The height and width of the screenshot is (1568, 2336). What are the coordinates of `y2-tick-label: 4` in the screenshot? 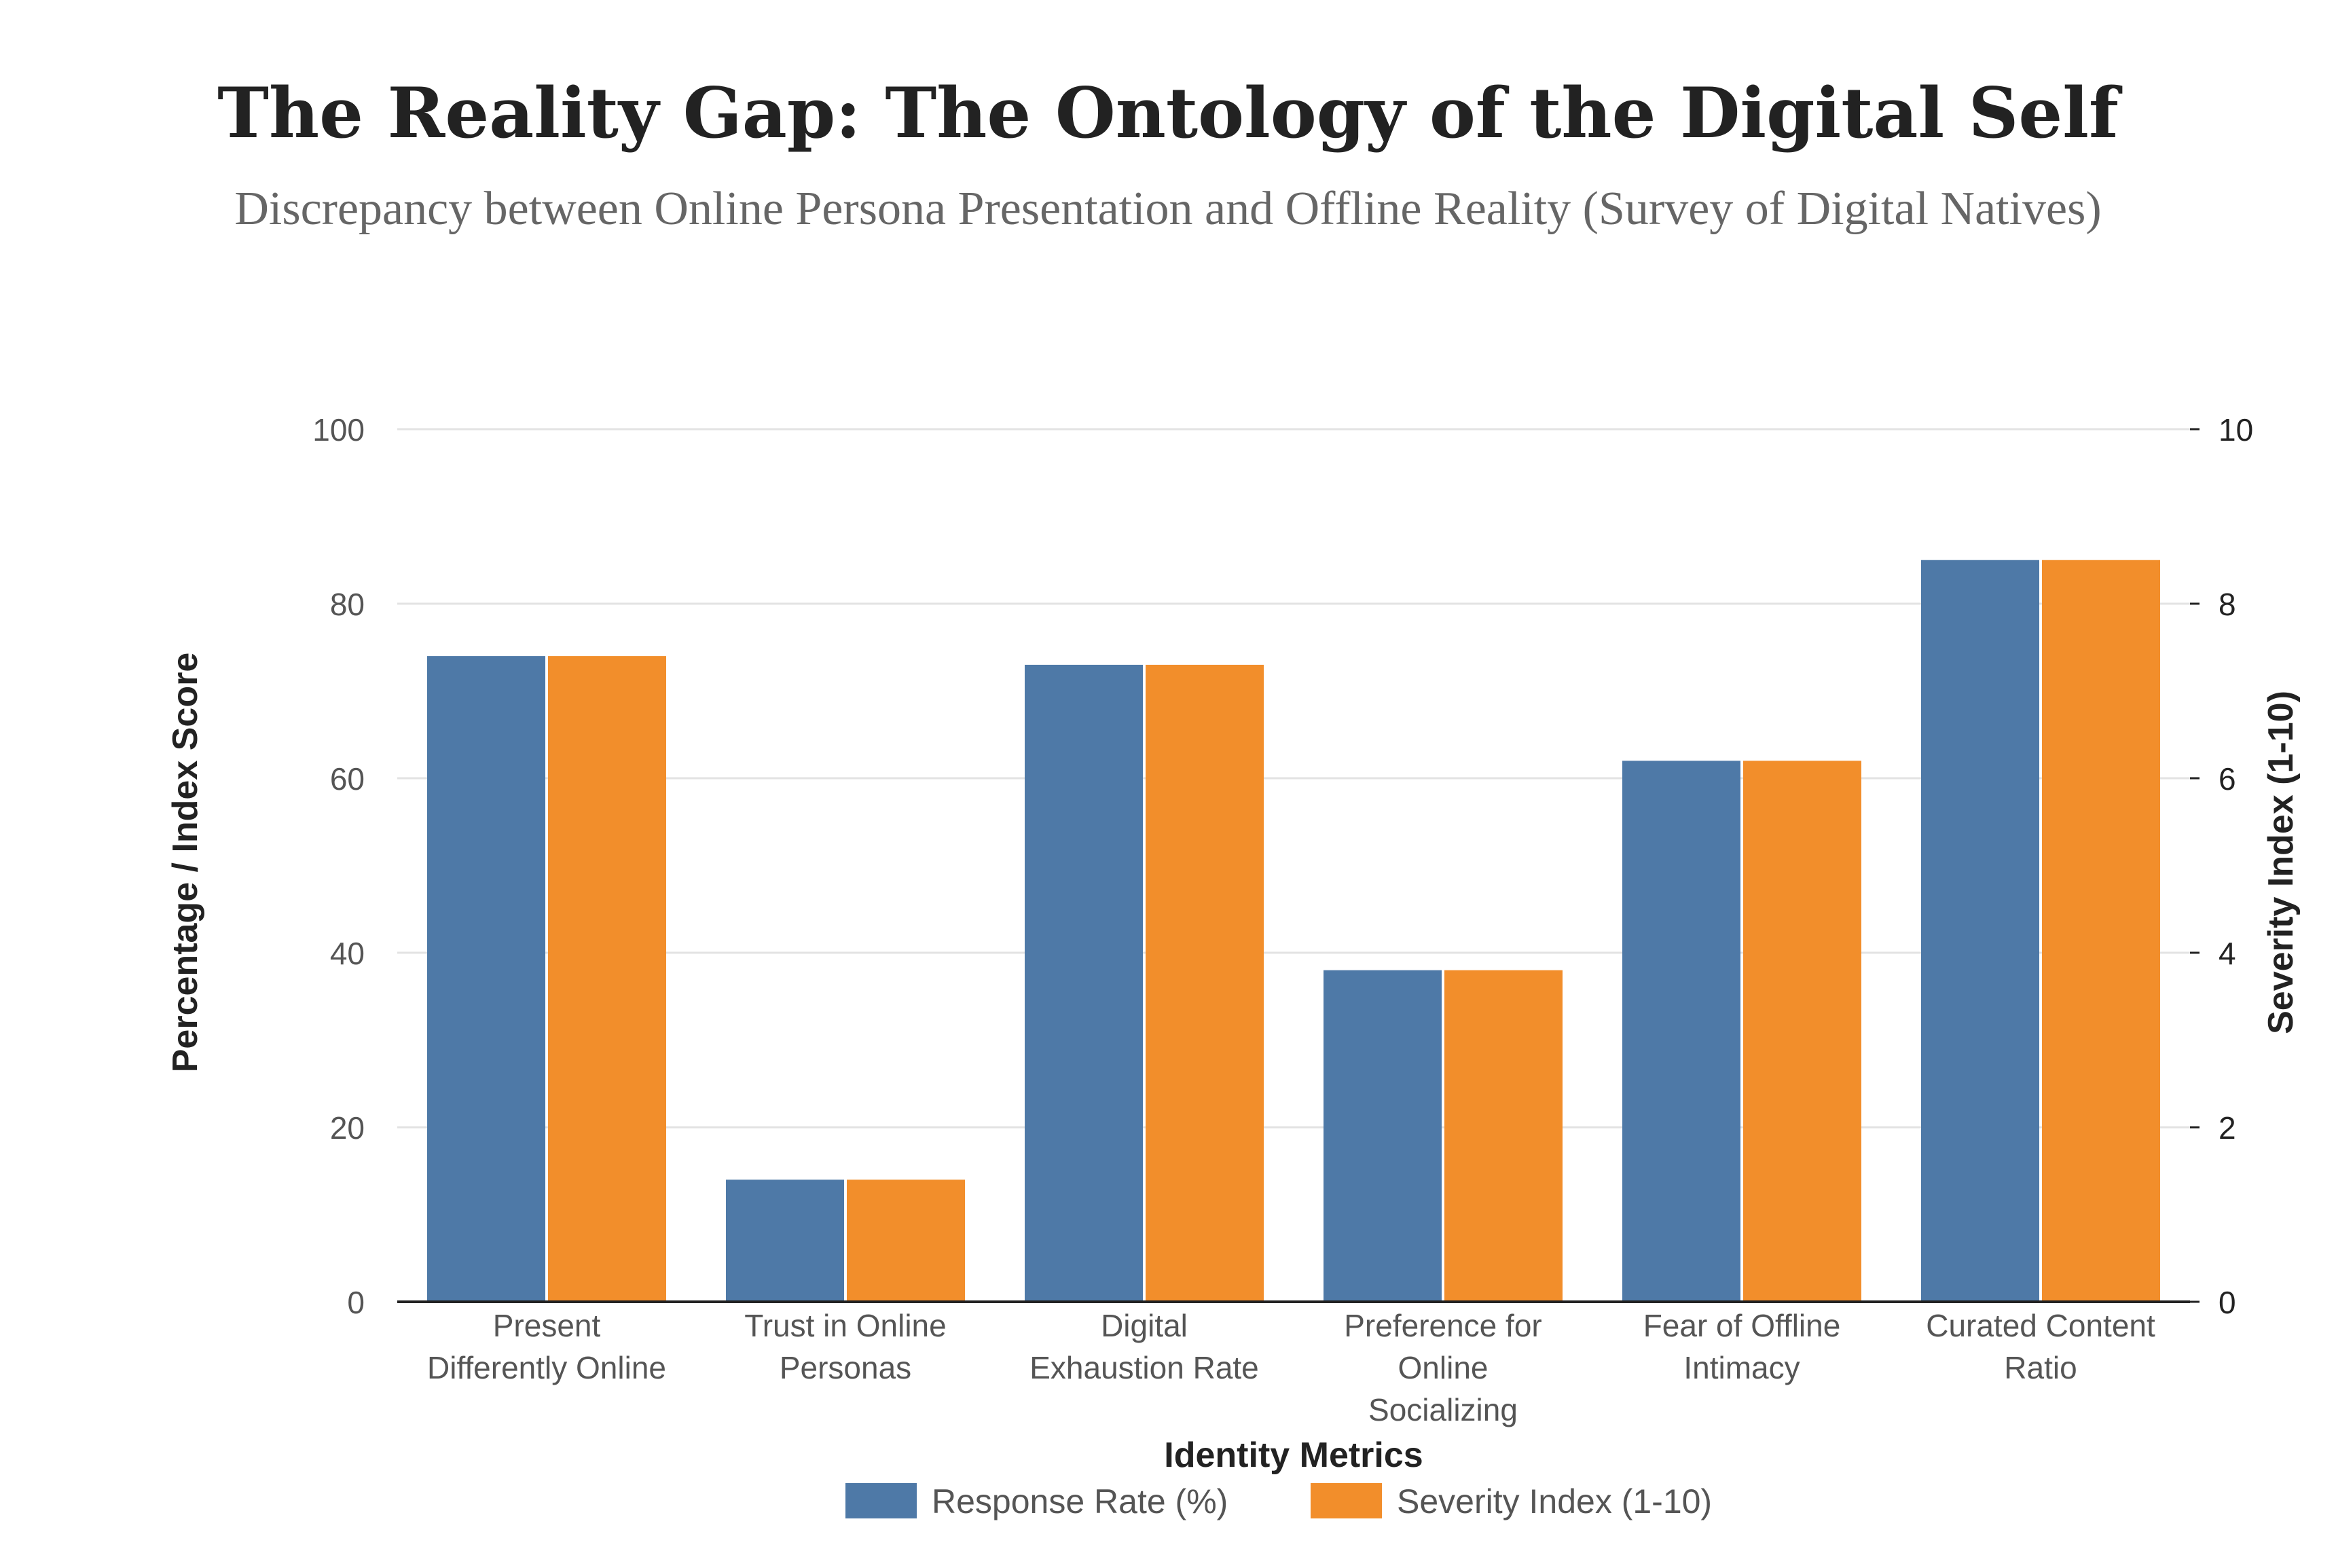 It's located at (2227, 953).